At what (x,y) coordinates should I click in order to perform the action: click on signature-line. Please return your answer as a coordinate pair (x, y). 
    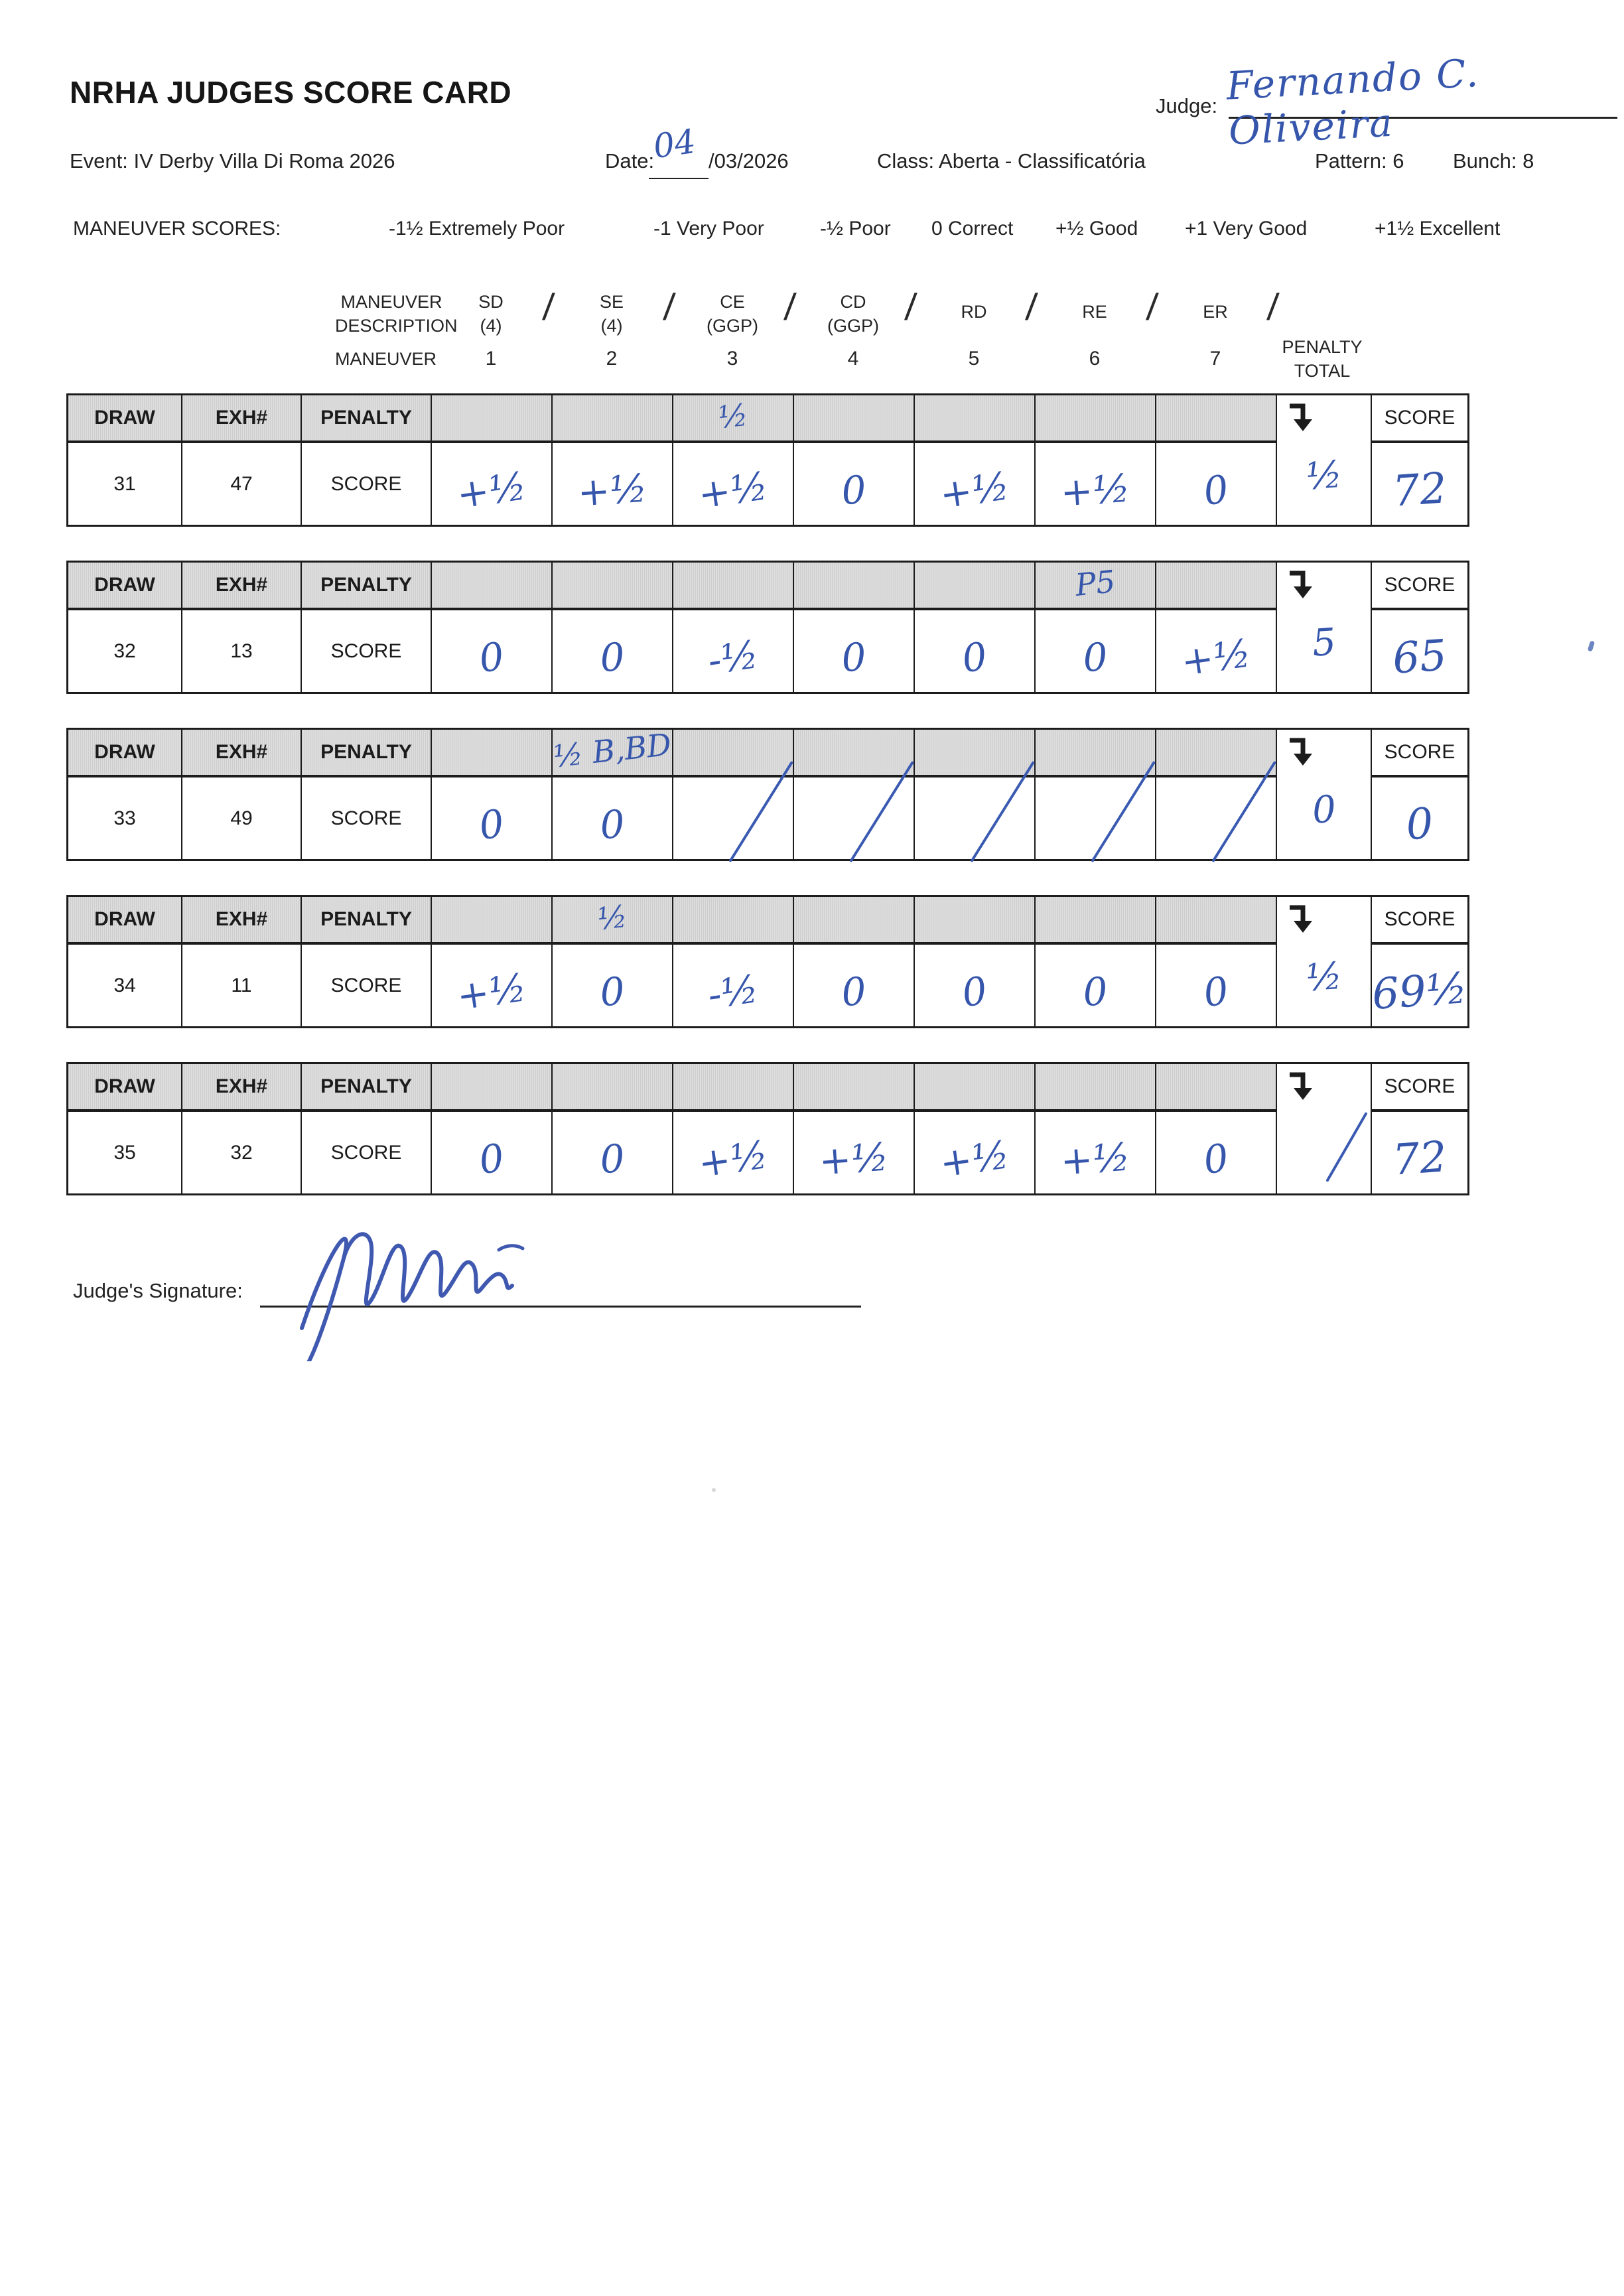
    Looking at the image, I should click on (560, 1307).